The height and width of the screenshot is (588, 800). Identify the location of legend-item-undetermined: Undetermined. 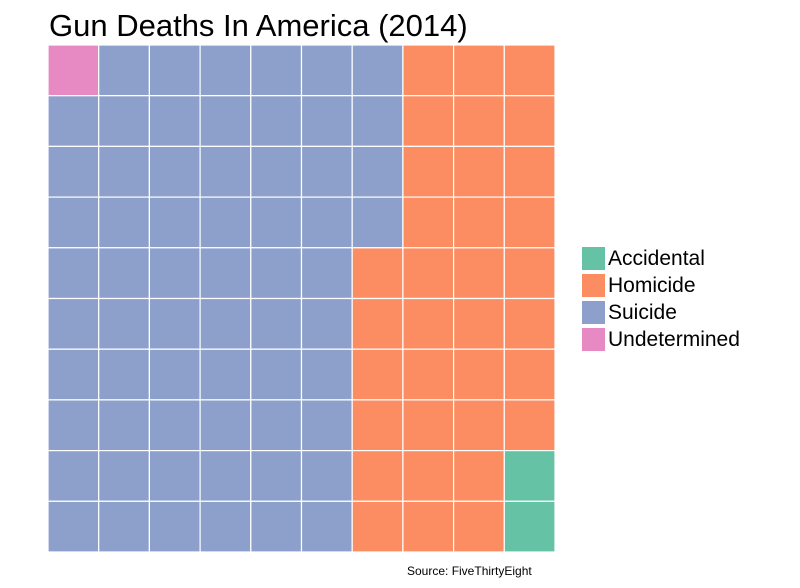
(661, 339).